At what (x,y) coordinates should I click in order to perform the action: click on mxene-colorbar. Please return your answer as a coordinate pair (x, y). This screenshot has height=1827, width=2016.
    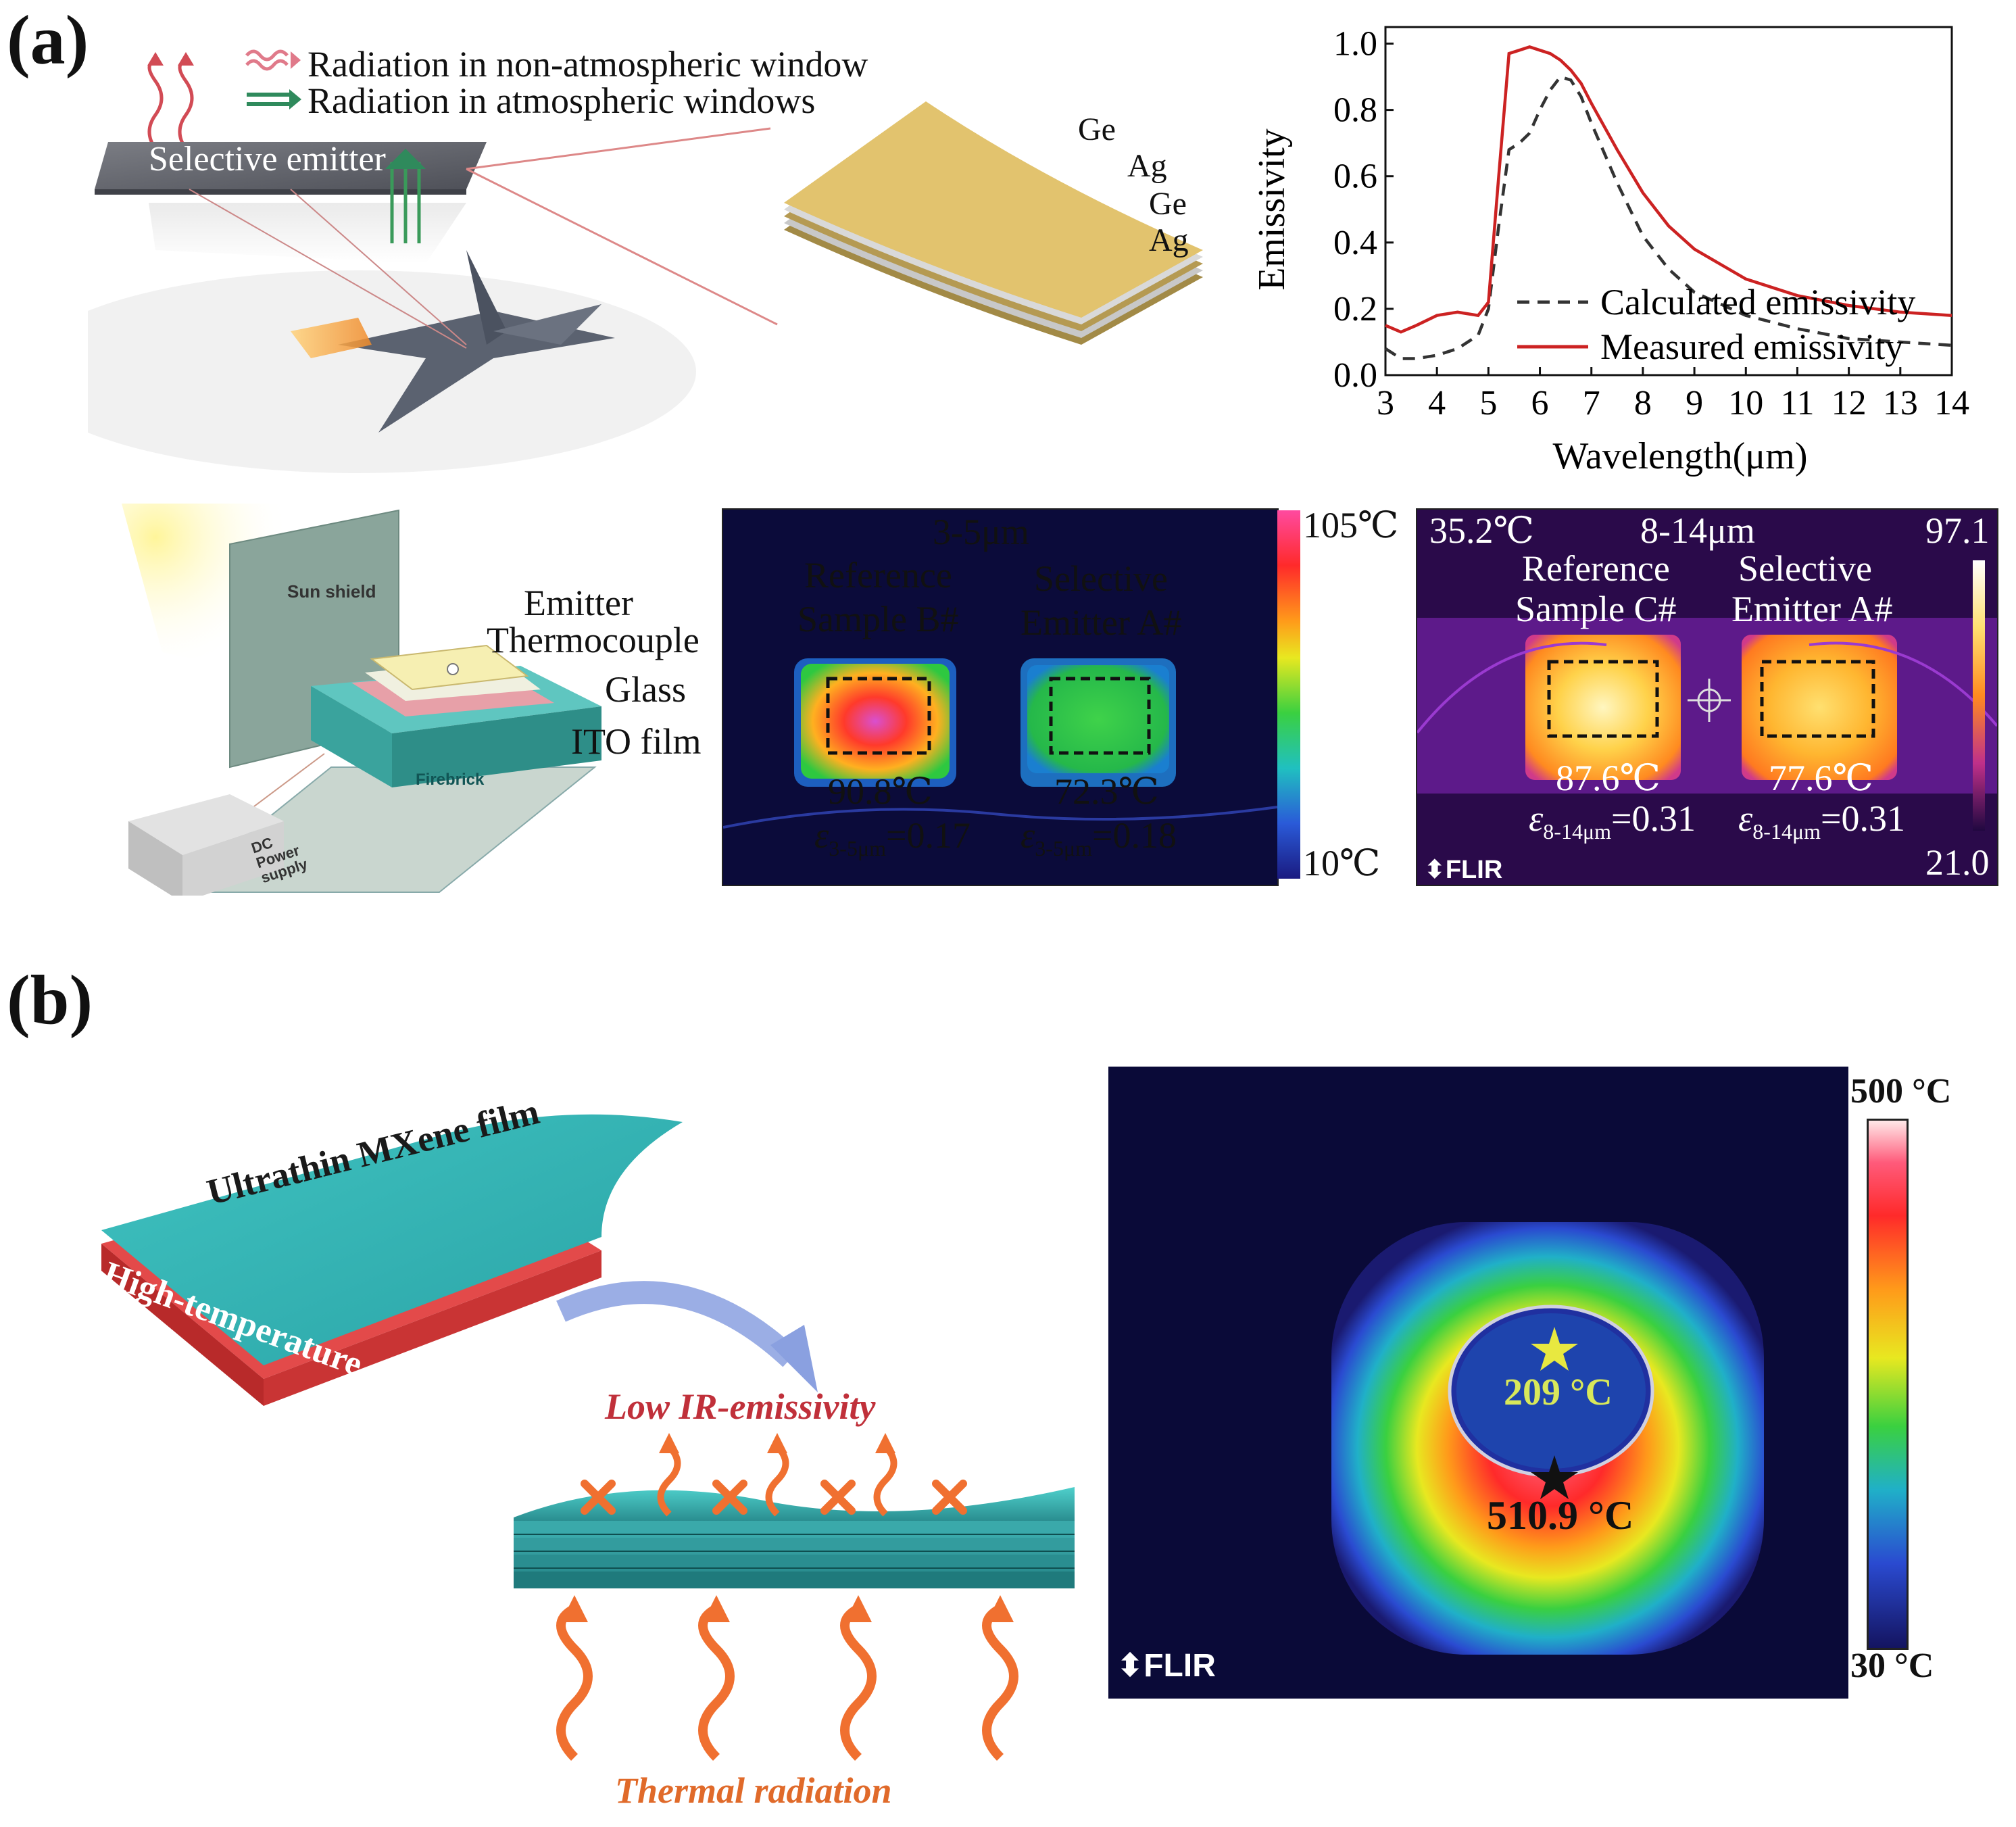
    Looking at the image, I should click on (1888, 1384).